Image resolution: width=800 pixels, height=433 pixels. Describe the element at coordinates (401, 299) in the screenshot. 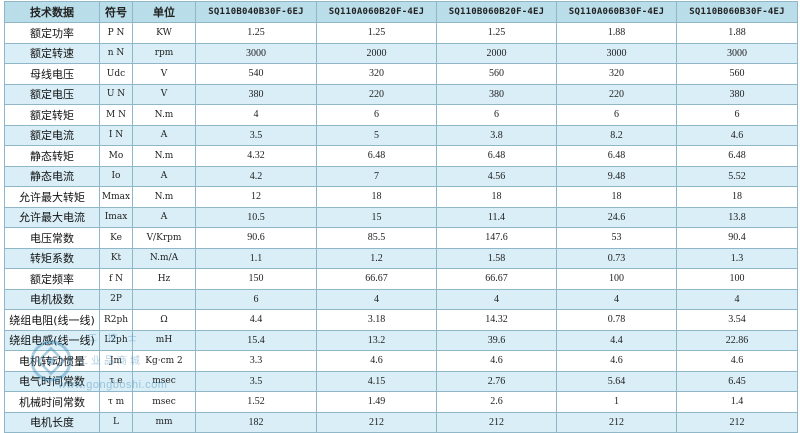

I see `table-row: 电机极数 2P 6 4 4 4 4` at that location.